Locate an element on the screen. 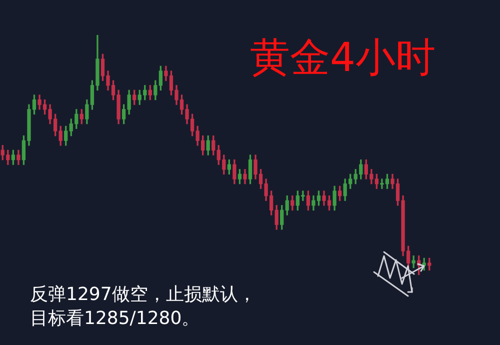 Image resolution: width=500 pixels, height=345 pixels. text: 反弹1297做空，止损默认， is located at coordinates (143, 295).